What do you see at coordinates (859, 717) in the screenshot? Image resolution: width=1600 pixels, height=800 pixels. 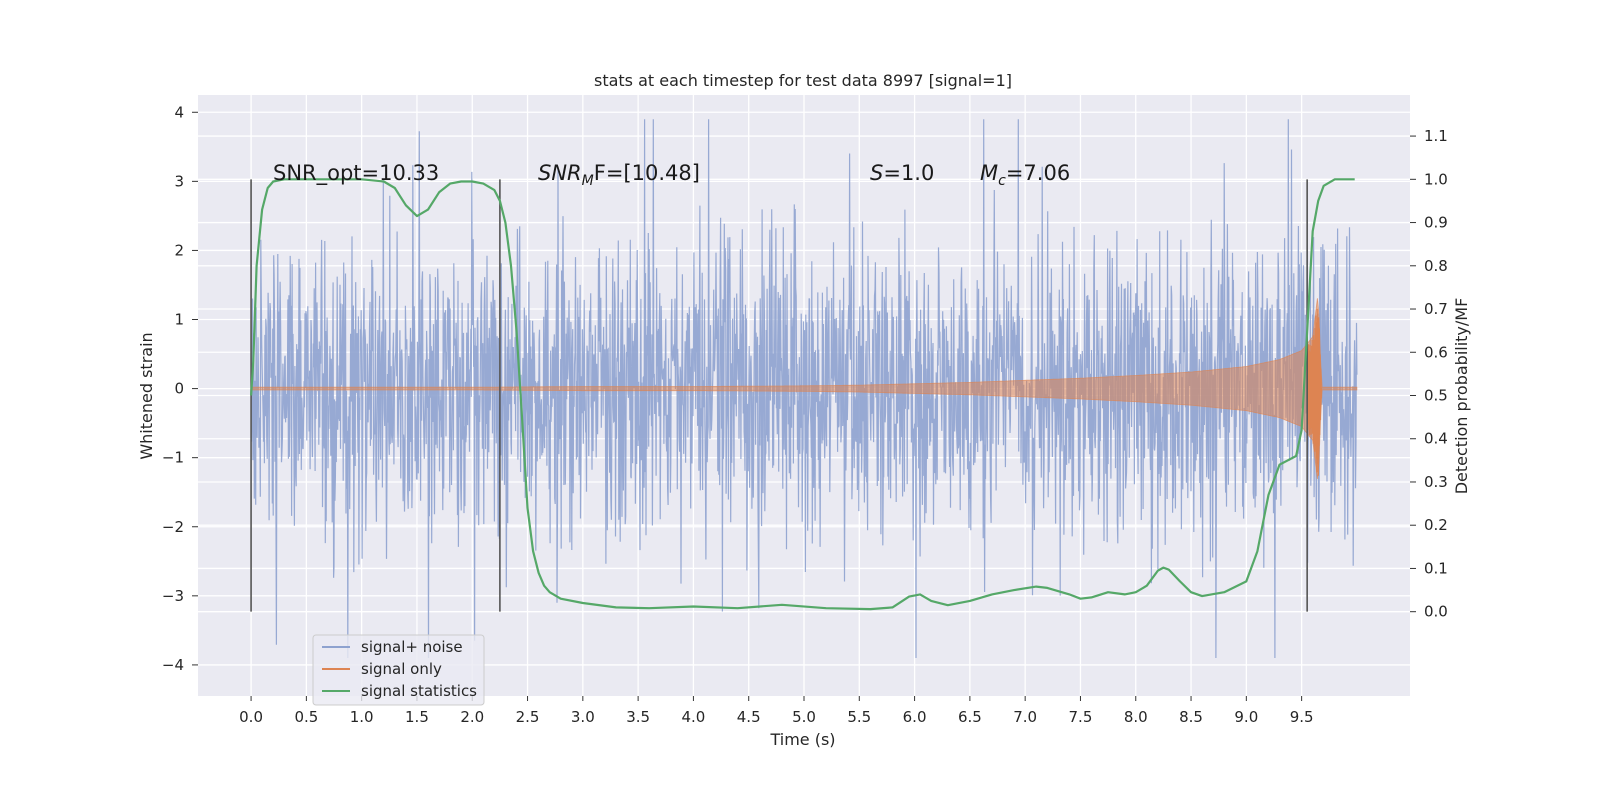 I see `x-tick-label: 5.5` at bounding box center [859, 717].